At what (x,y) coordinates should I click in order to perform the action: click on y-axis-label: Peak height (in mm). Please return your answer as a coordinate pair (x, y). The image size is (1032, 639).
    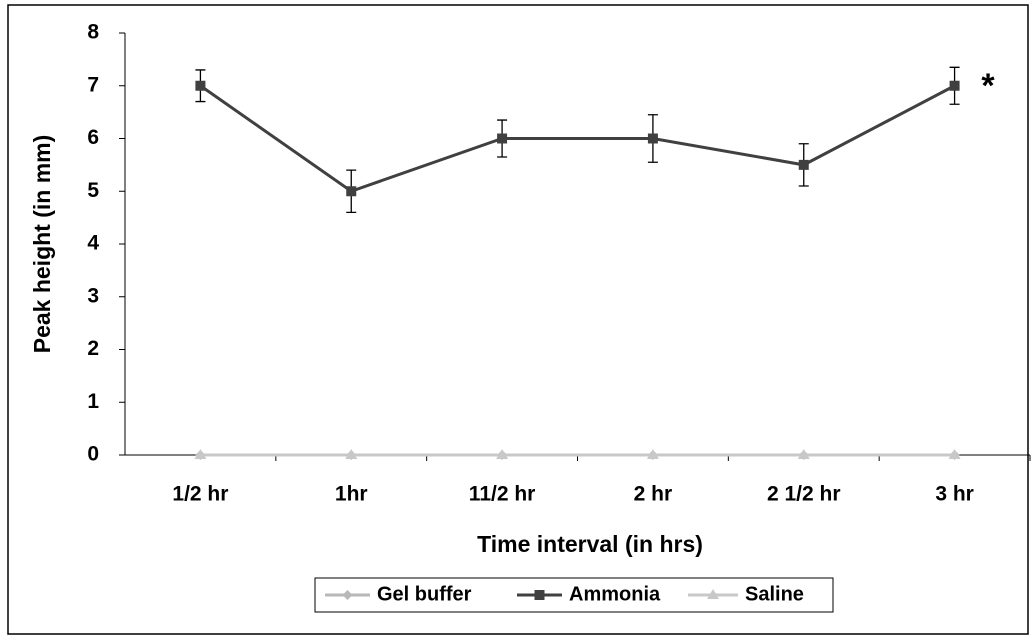
    Looking at the image, I should click on (42, 244).